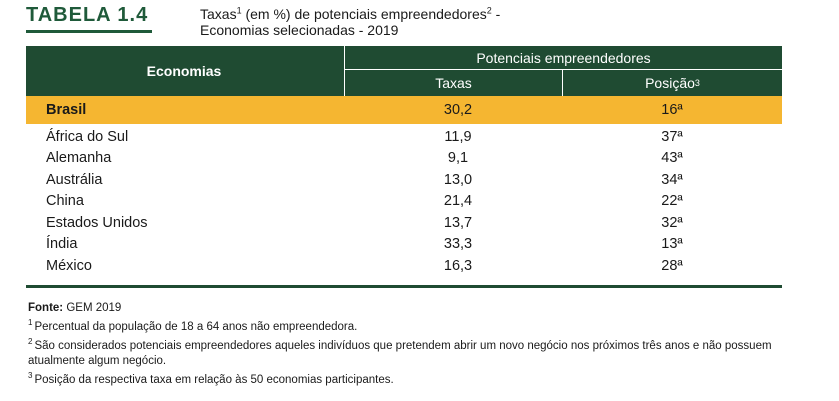 This screenshot has height=401, width=839. Describe the element at coordinates (79, 158) in the screenshot. I see `row-name: Alemanha` at that location.